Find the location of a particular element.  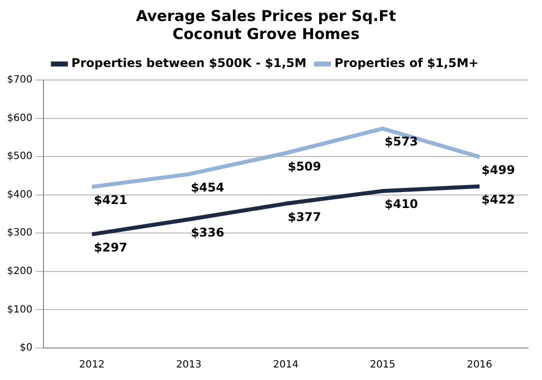

data-label: $509 is located at coordinates (305, 166).